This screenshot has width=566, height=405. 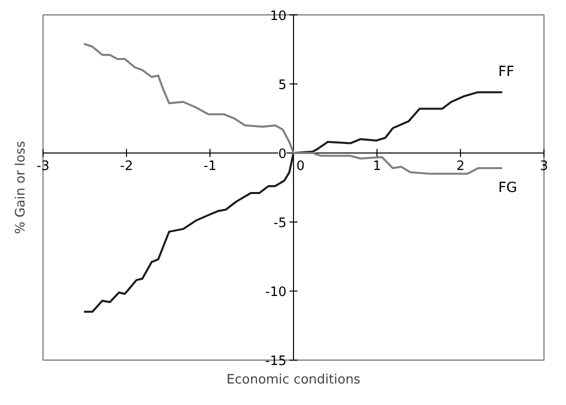 What do you see at coordinates (460, 166) in the screenshot?
I see `x-tick-label: 2` at bounding box center [460, 166].